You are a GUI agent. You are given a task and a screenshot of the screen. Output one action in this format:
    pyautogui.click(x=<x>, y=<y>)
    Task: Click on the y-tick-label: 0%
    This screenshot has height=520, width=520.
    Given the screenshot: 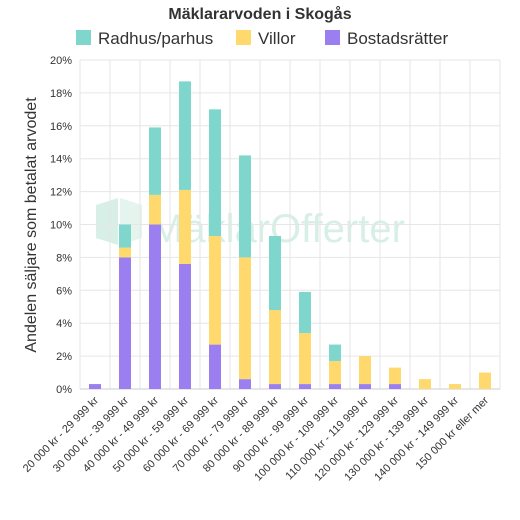 What is the action you would take?
    pyautogui.click(x=64, y=390)
    